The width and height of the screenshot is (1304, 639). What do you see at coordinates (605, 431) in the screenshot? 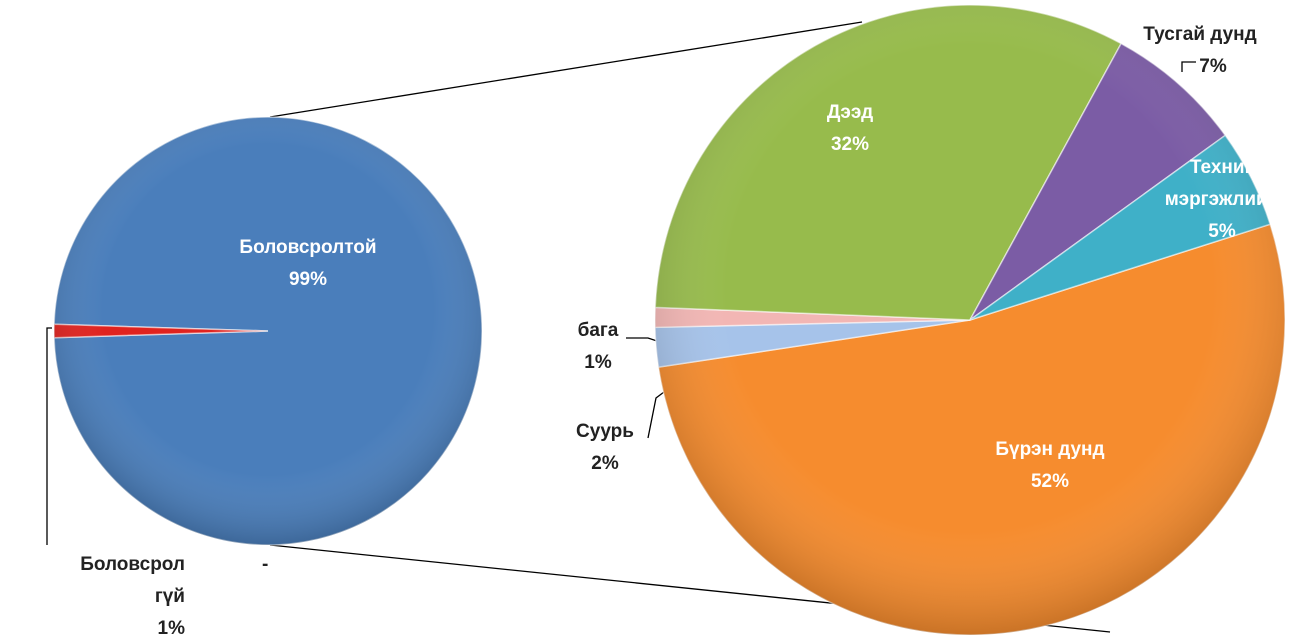
I see `label-name: Суурь` at bounding box center [605, 431].